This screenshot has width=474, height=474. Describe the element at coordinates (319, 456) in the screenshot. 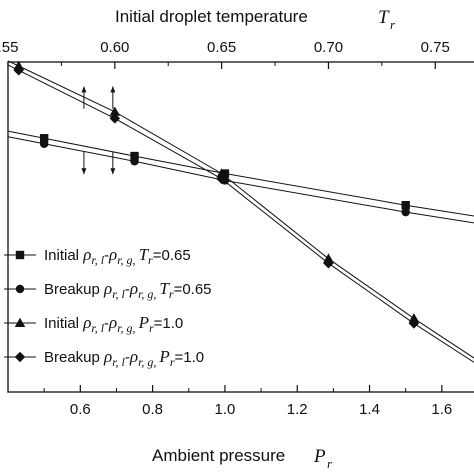

I see `bottom-axis-variable: P` at that location.